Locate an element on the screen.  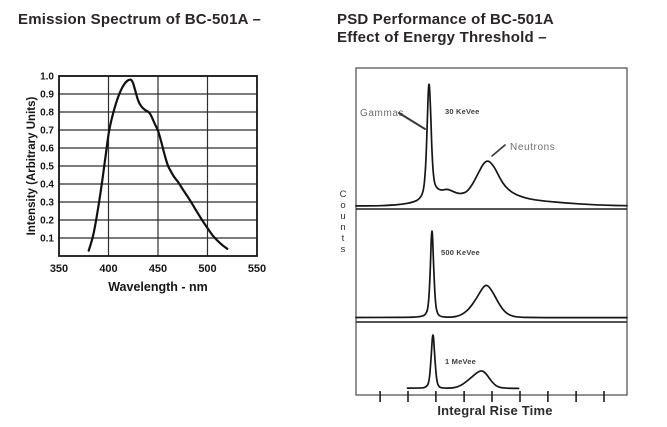
psd-threshold-label: 30 KeVee is located at coordinates (462, 111).